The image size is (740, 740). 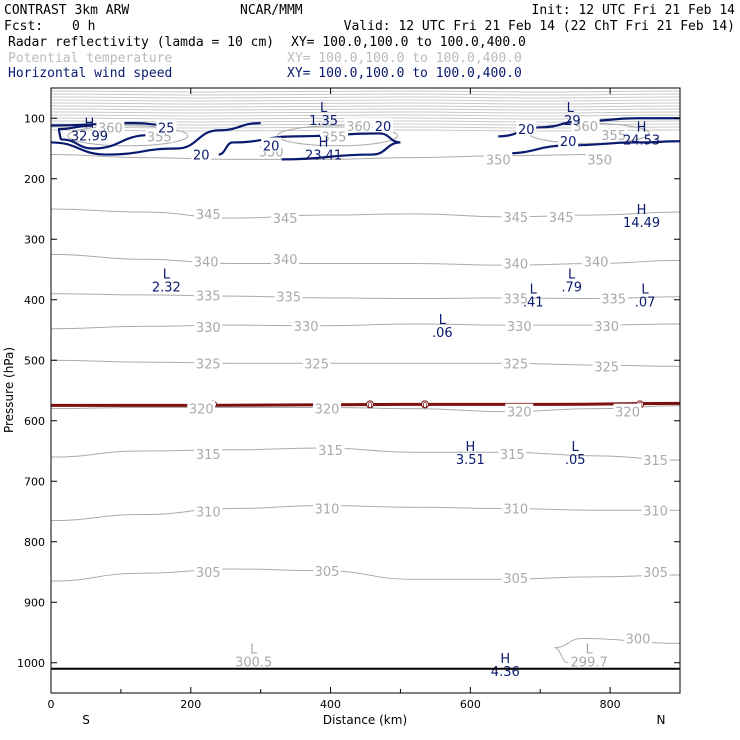 I want to click on y-tick-label: 500, so click(x=34, y=360).